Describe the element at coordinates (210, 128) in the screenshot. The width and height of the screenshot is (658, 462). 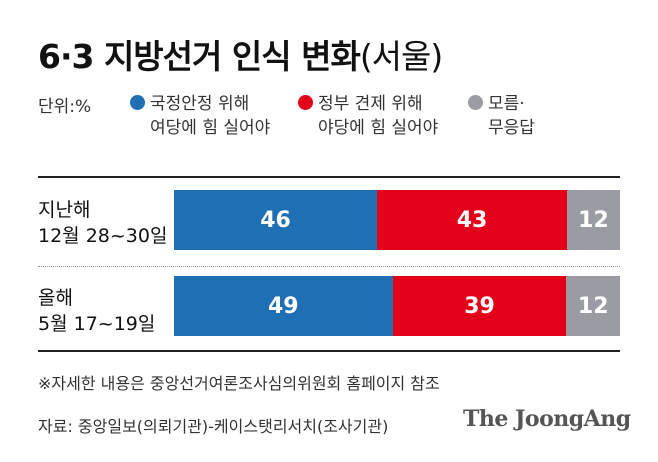
I see `legend-ruling-line2: 여당에 힘 실어야` at that location.